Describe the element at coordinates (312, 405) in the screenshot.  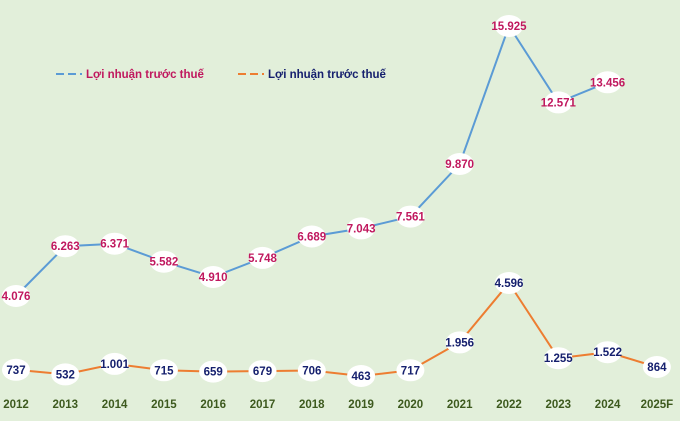
I see `x-tick-label: 2018` at that location.